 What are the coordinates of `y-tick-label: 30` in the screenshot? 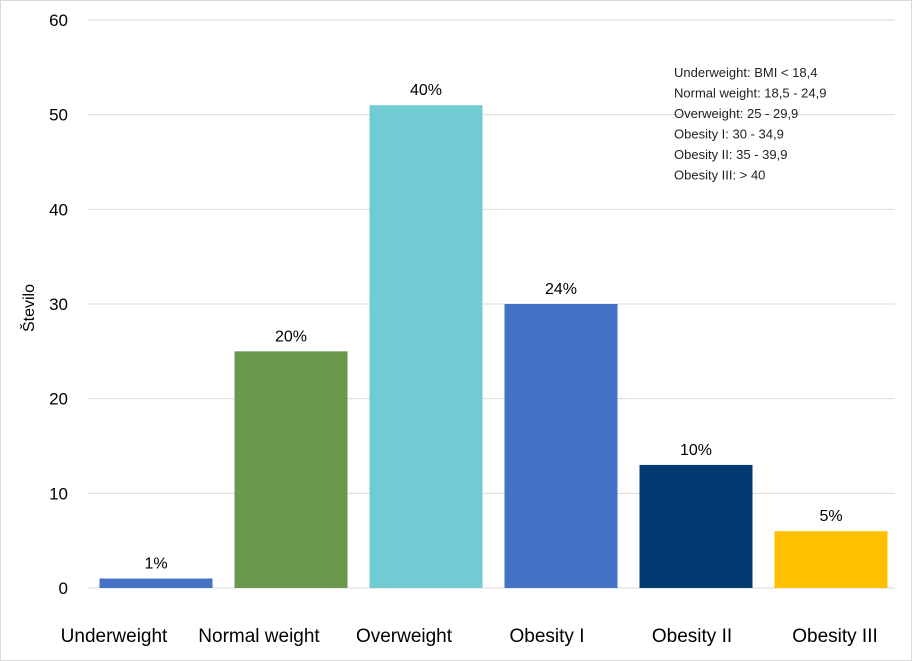 It's located at (58, 304).